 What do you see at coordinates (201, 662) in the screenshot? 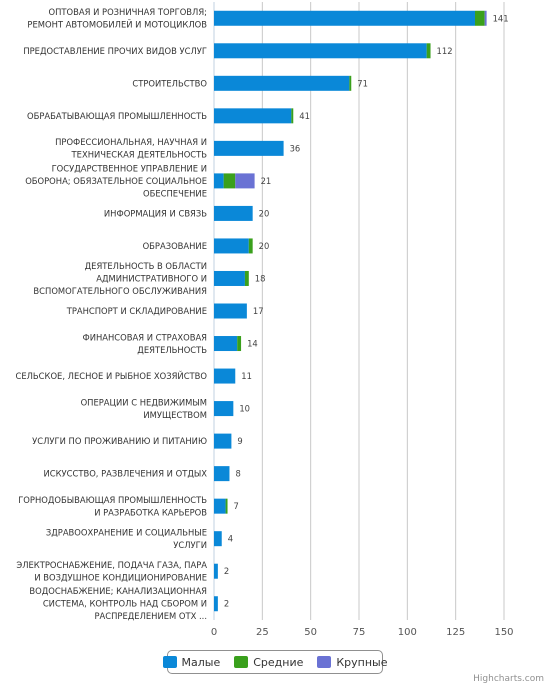
I see `legend-label-small: Малые` at bounding box center [201, 662].